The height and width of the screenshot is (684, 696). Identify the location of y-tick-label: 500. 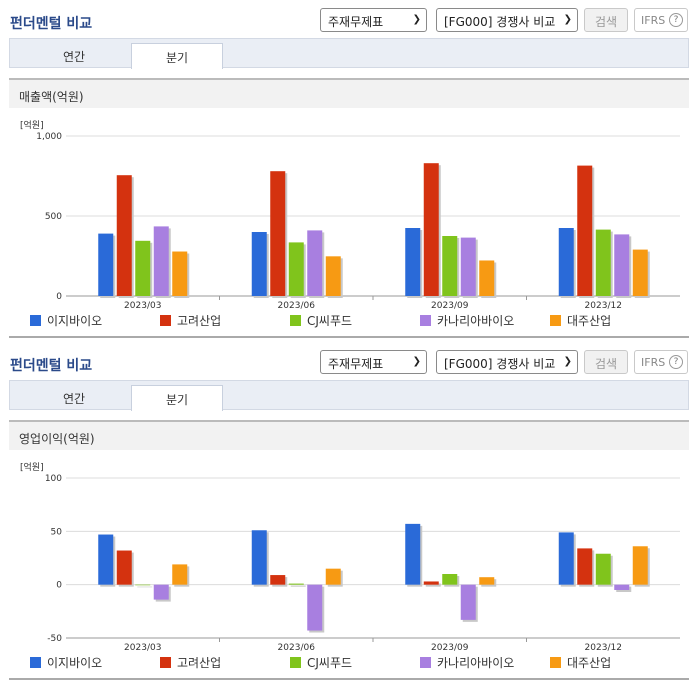
(53, 217).